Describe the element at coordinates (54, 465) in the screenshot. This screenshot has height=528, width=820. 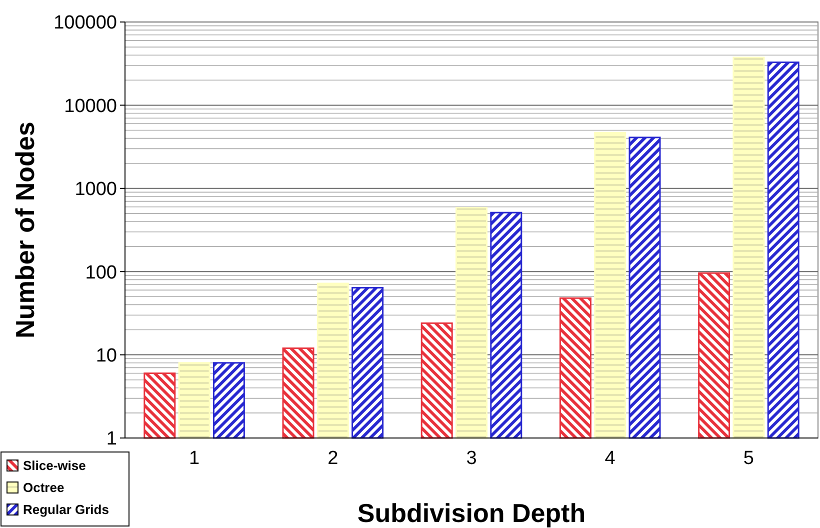
I see `legend-label: Slice-wise` at that location.